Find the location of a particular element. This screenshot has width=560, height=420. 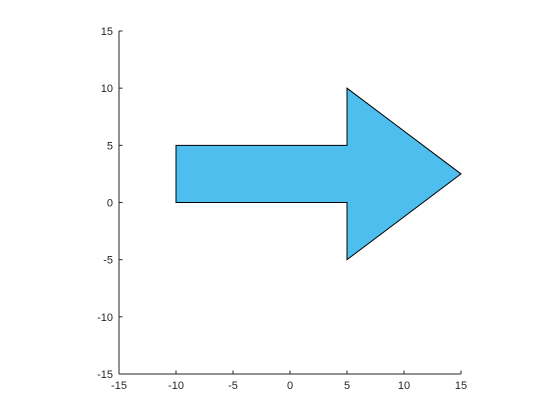

y-tick-label-6: 15 is located at coordinates (107, 32).